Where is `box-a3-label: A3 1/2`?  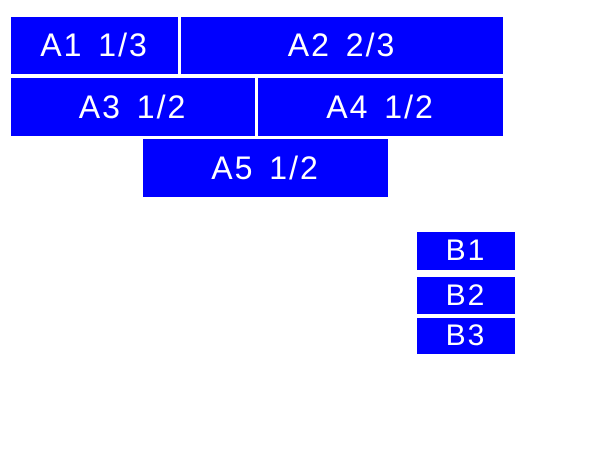
box-a3-label: A3 1/2 is located at coordinates (133, 106).